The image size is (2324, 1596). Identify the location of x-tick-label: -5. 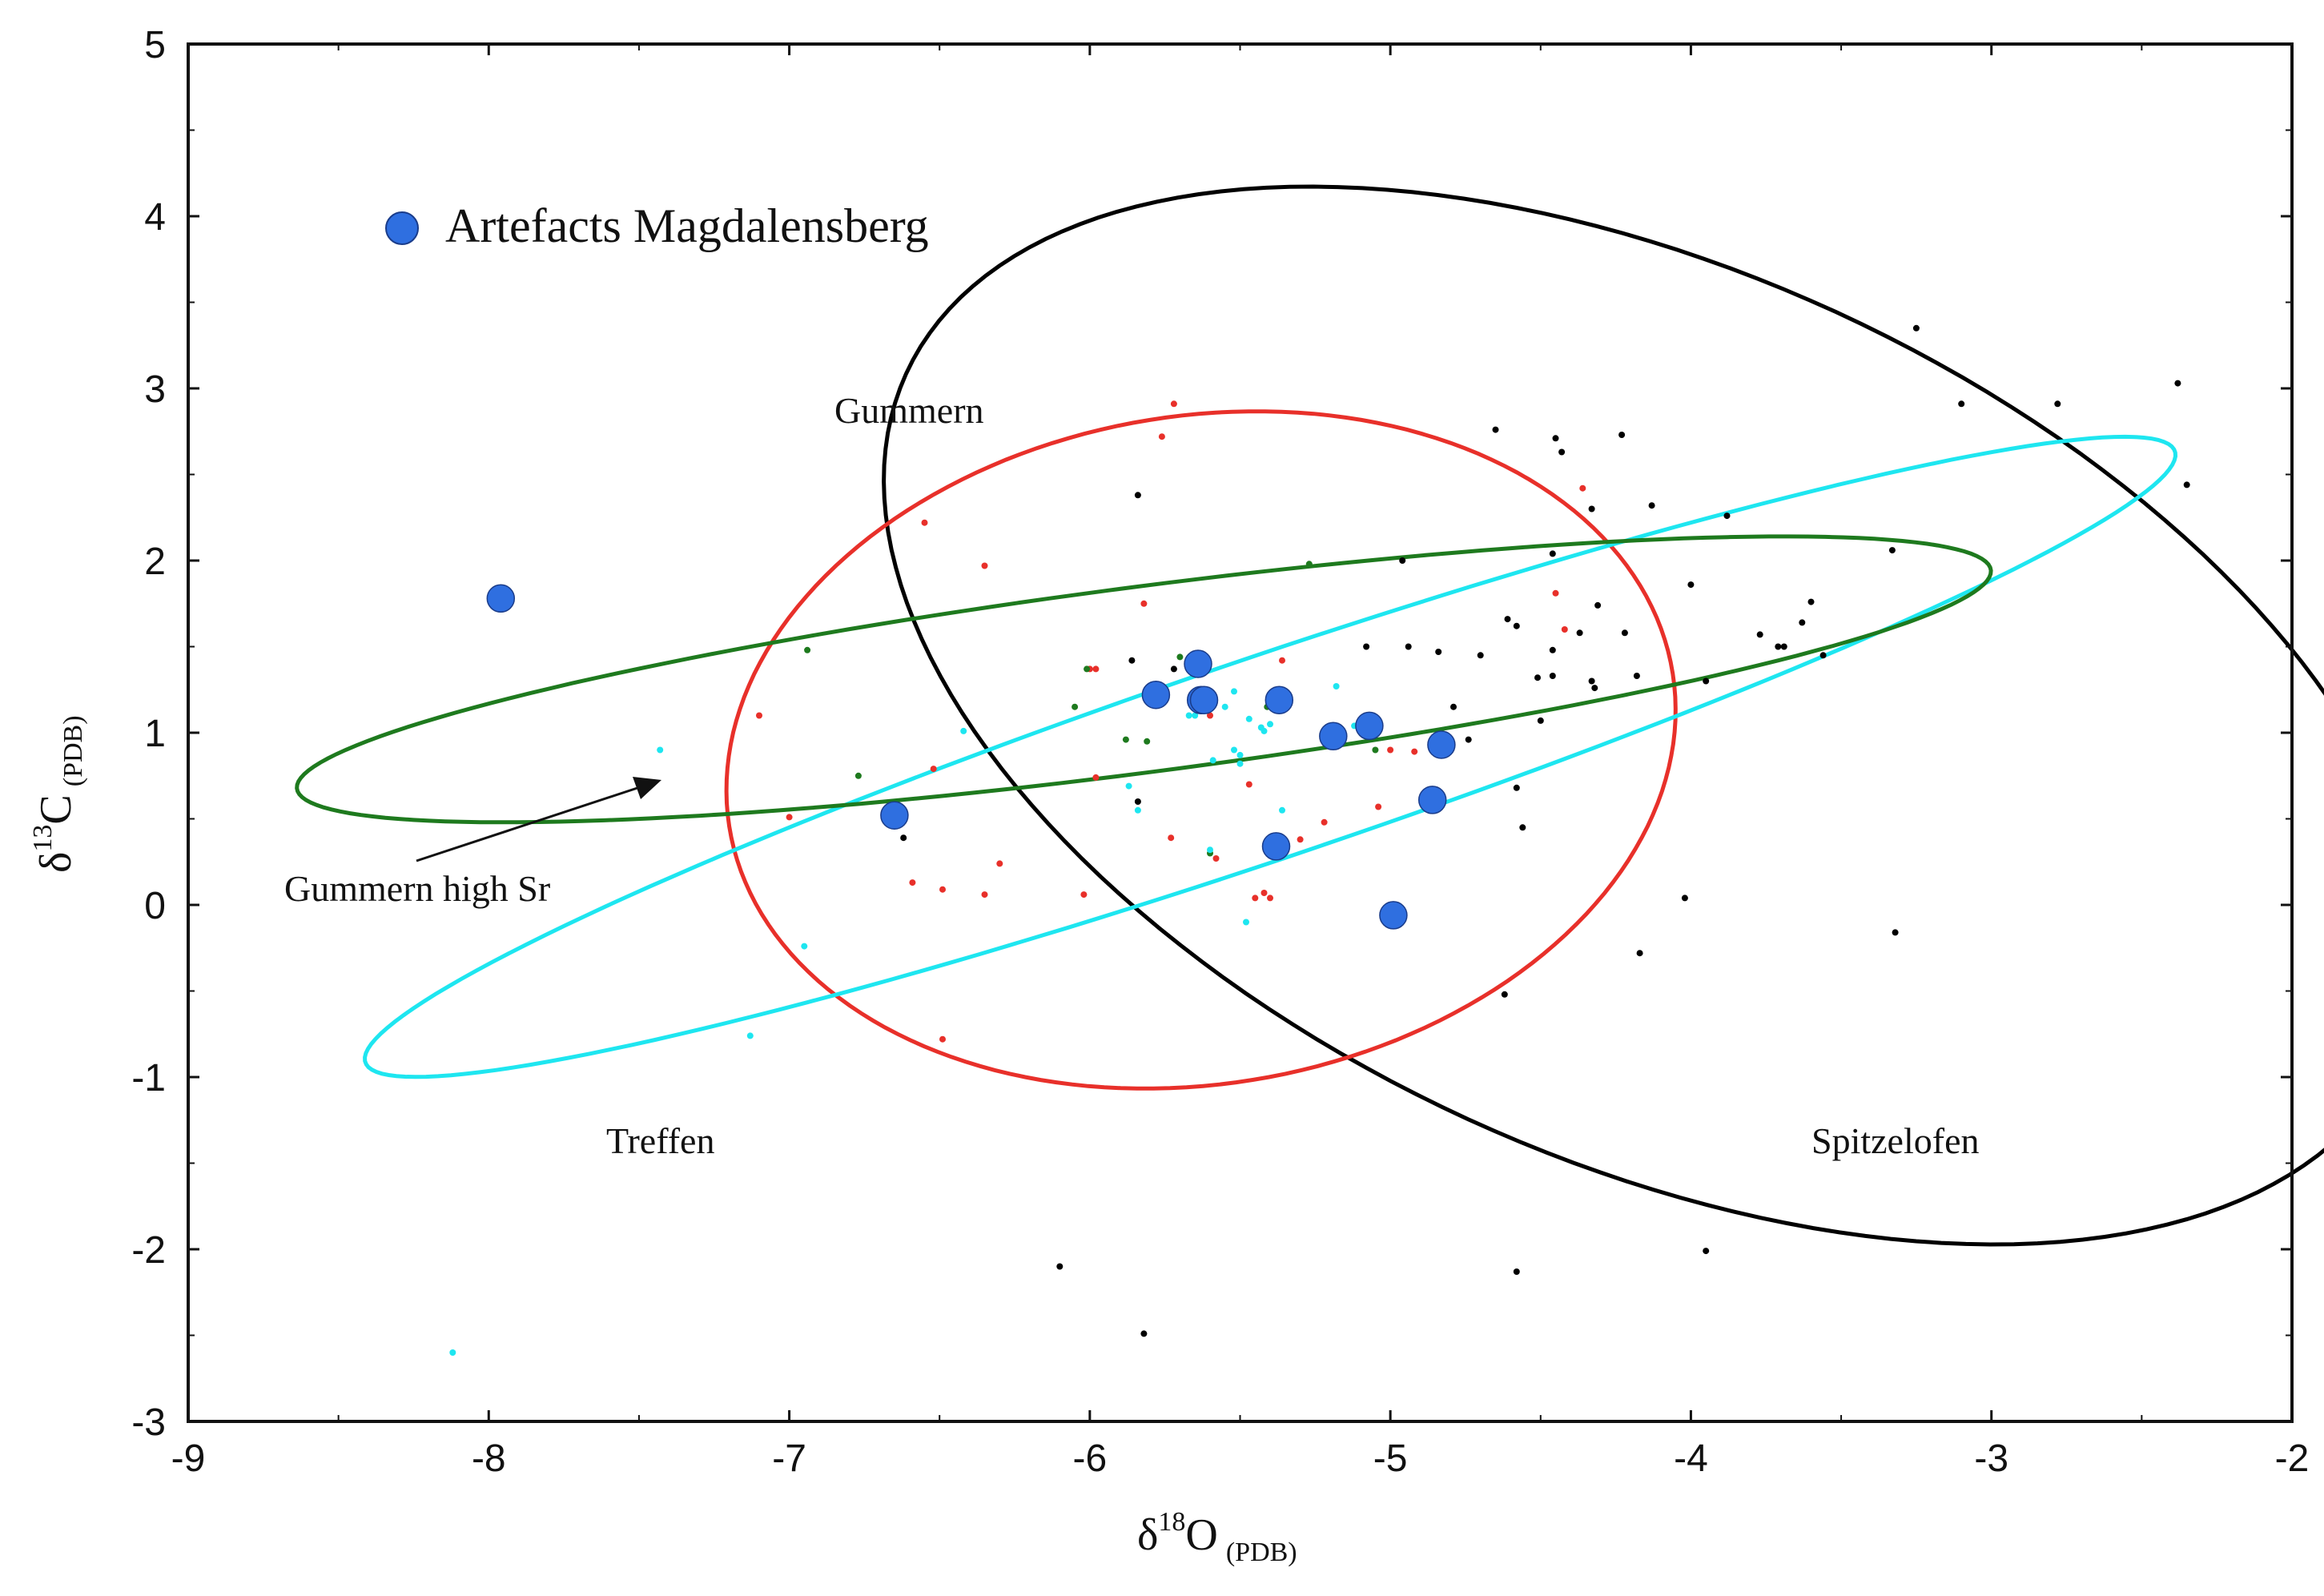
(1390, 1458).